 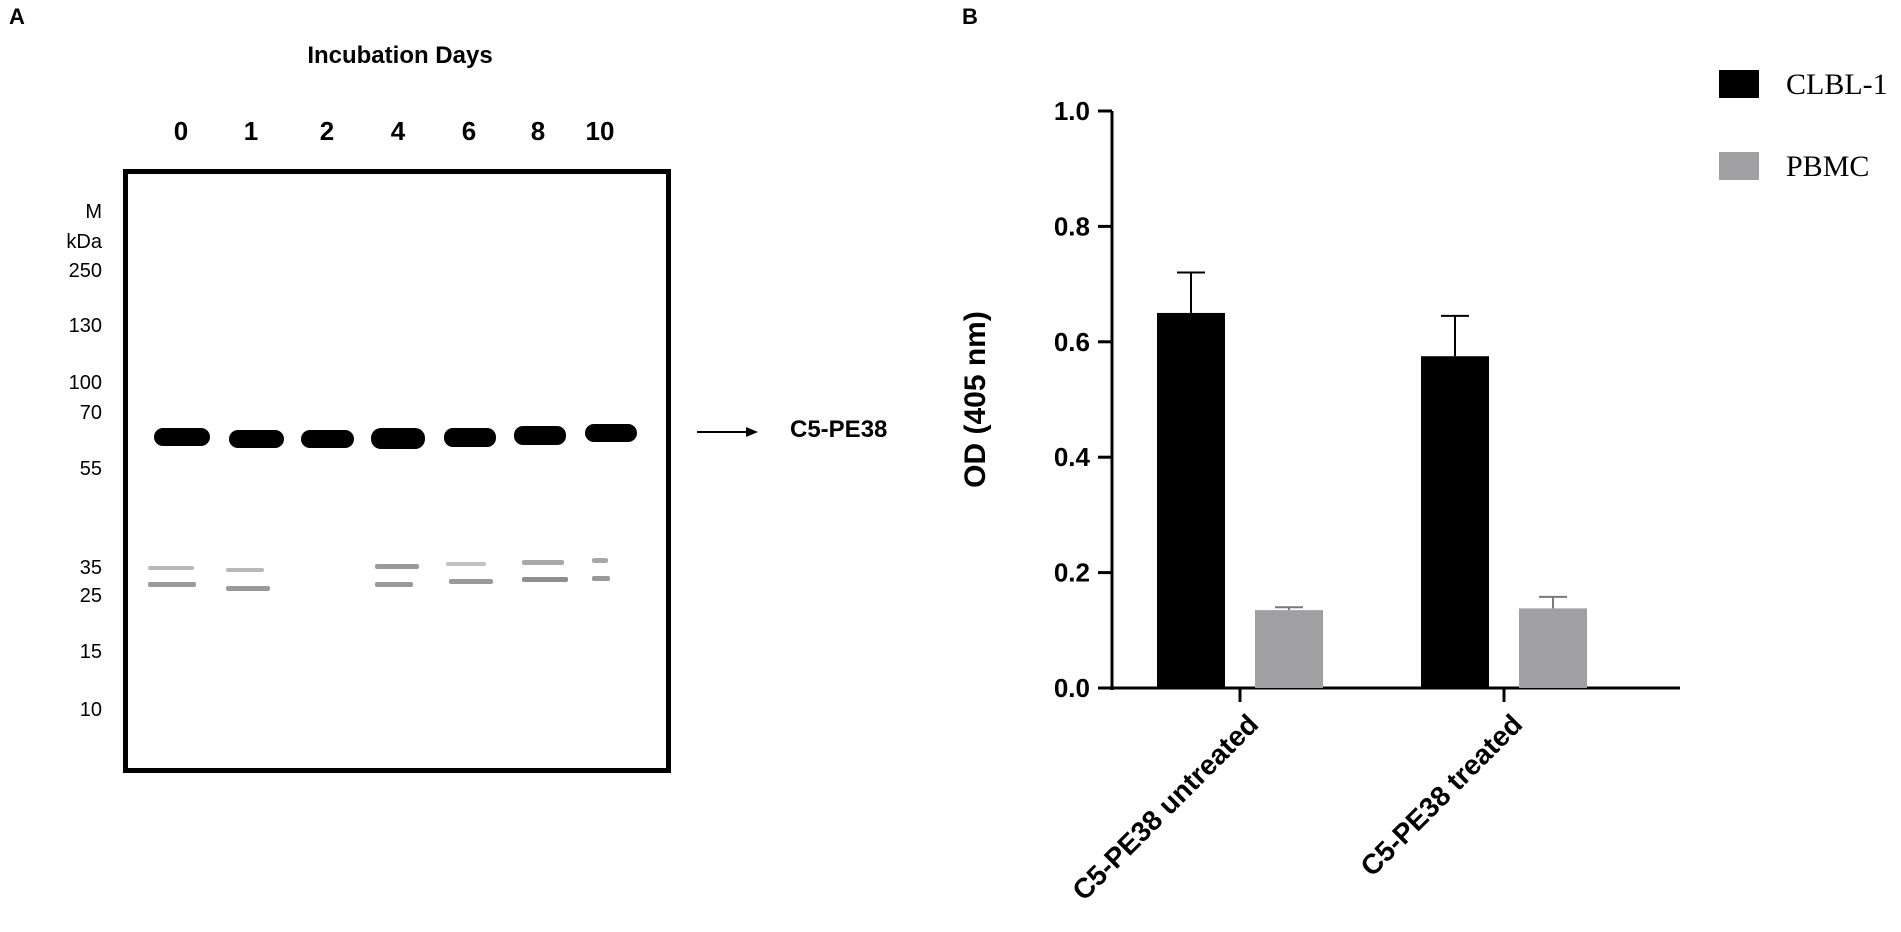 I want to click on marker-label: 10, so click(x=90, y=710).